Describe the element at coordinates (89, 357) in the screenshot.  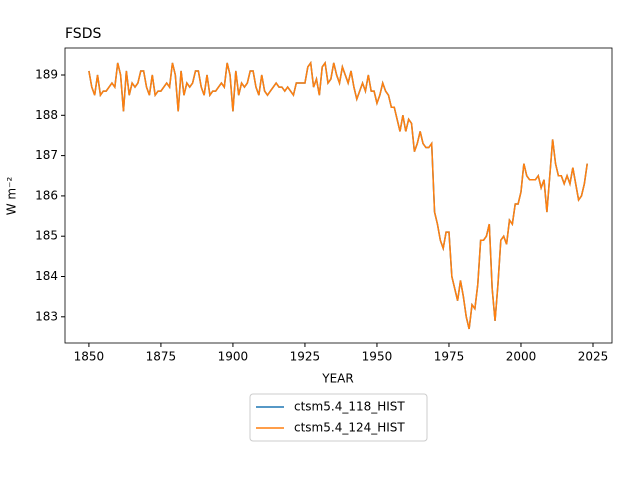
I see `x-tick-label: 1850` at that location.